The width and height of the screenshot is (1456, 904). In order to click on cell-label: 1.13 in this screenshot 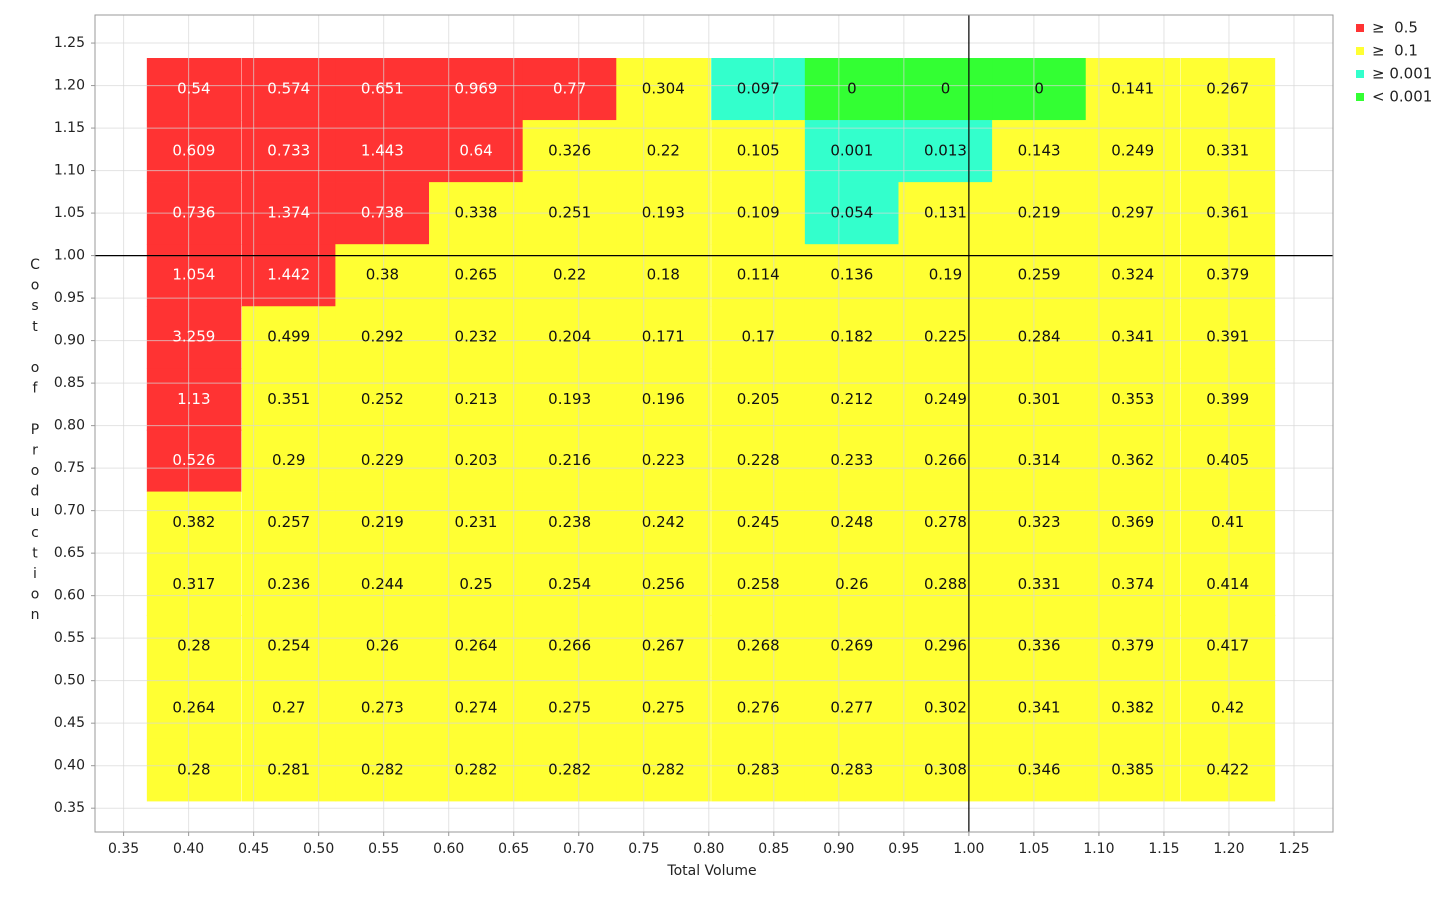, I will do `click(193, 399)`.